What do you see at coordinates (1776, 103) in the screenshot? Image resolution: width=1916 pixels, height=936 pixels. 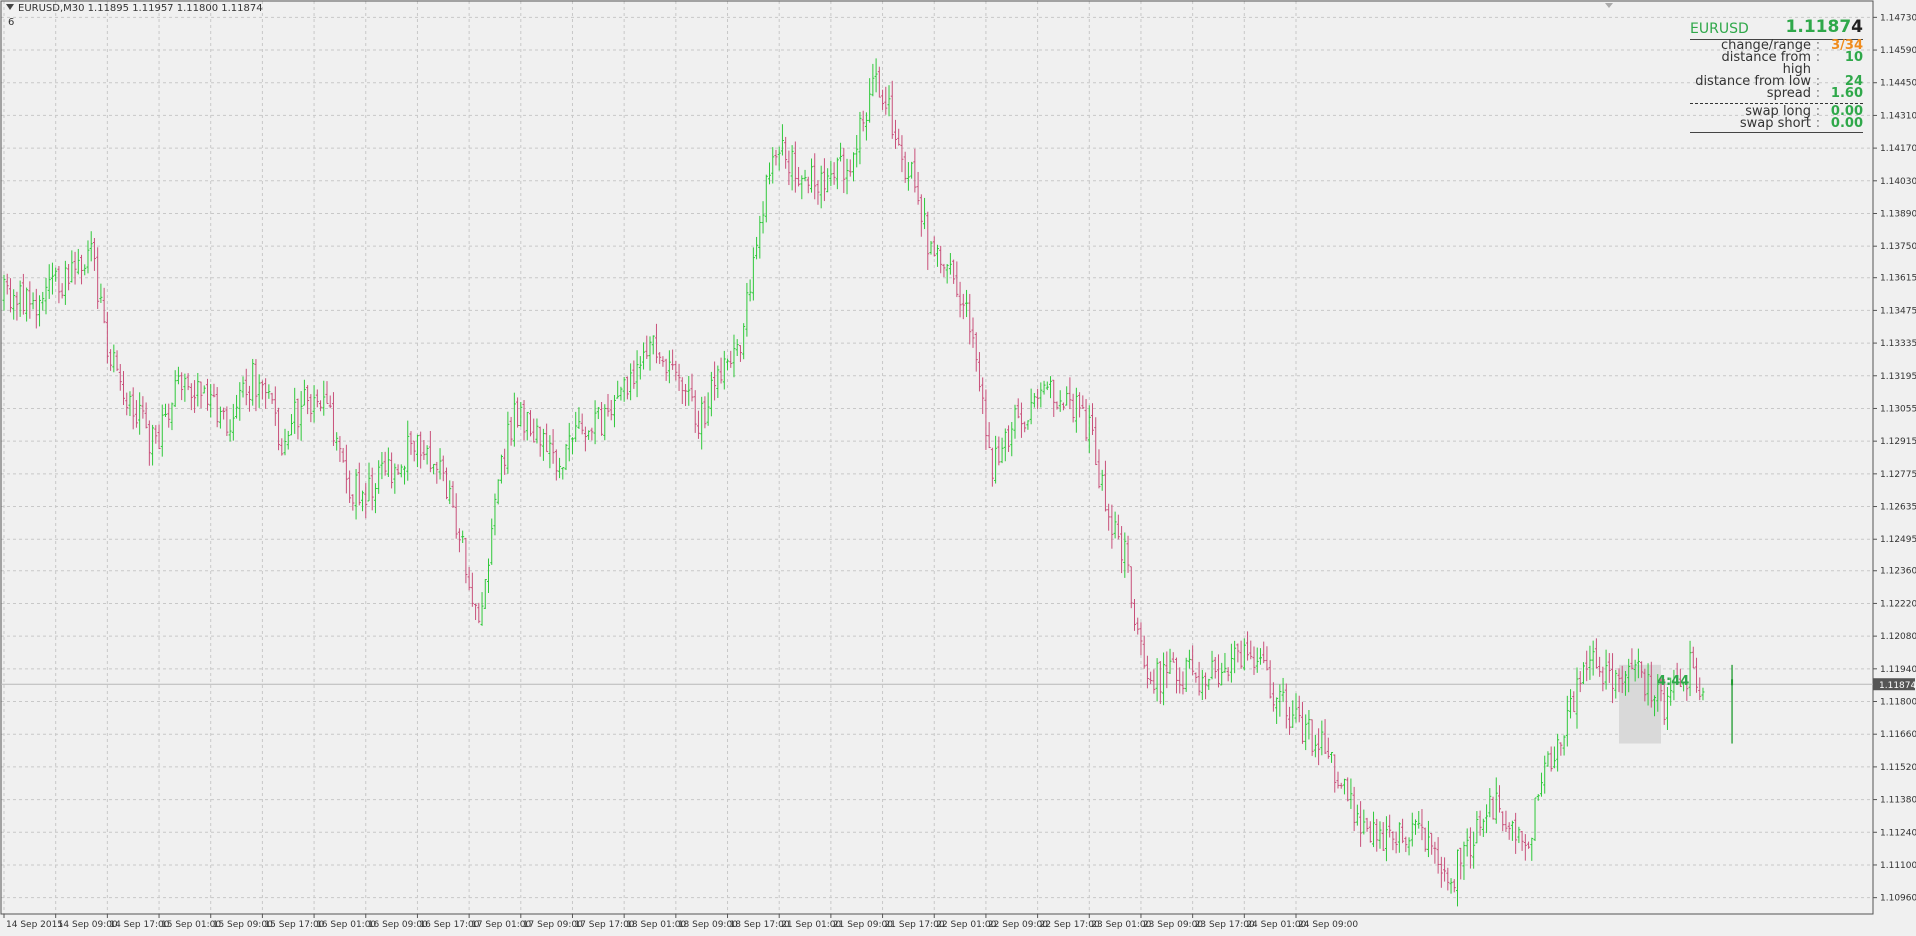 I see `info-divider` at bounding box center [1776, 103].